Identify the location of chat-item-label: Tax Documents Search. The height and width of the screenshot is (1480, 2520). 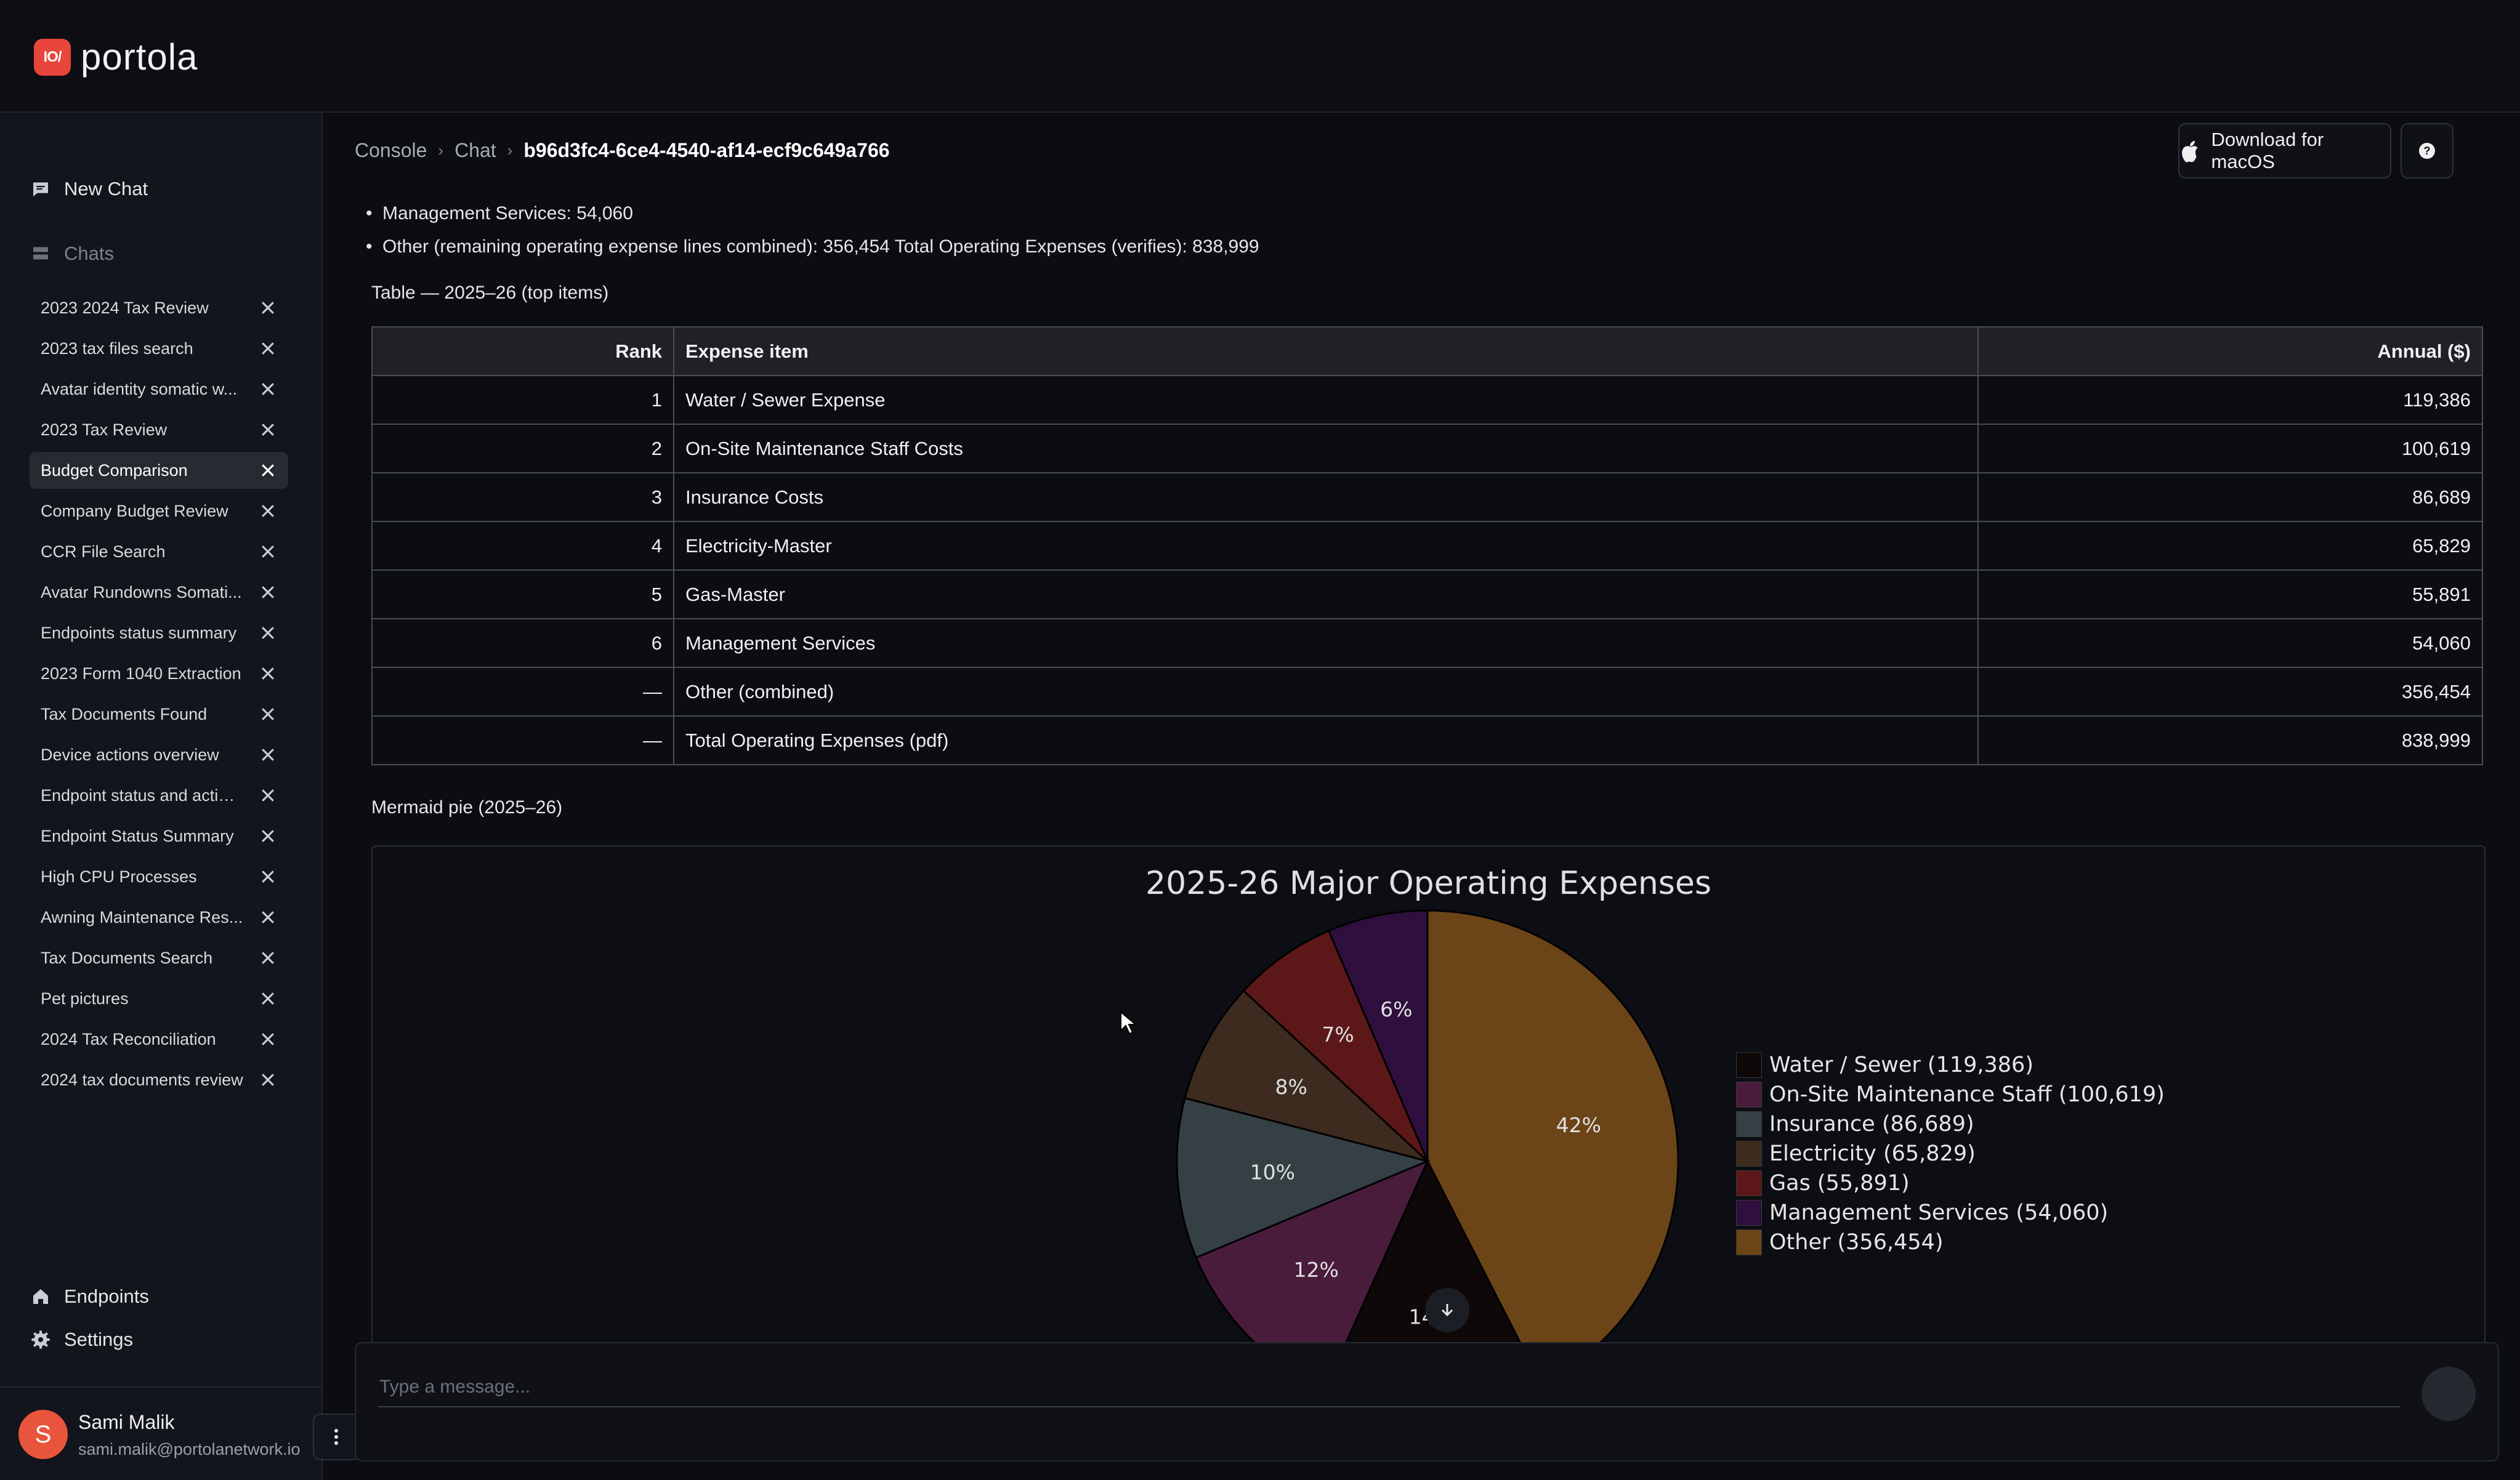
(127, 958).